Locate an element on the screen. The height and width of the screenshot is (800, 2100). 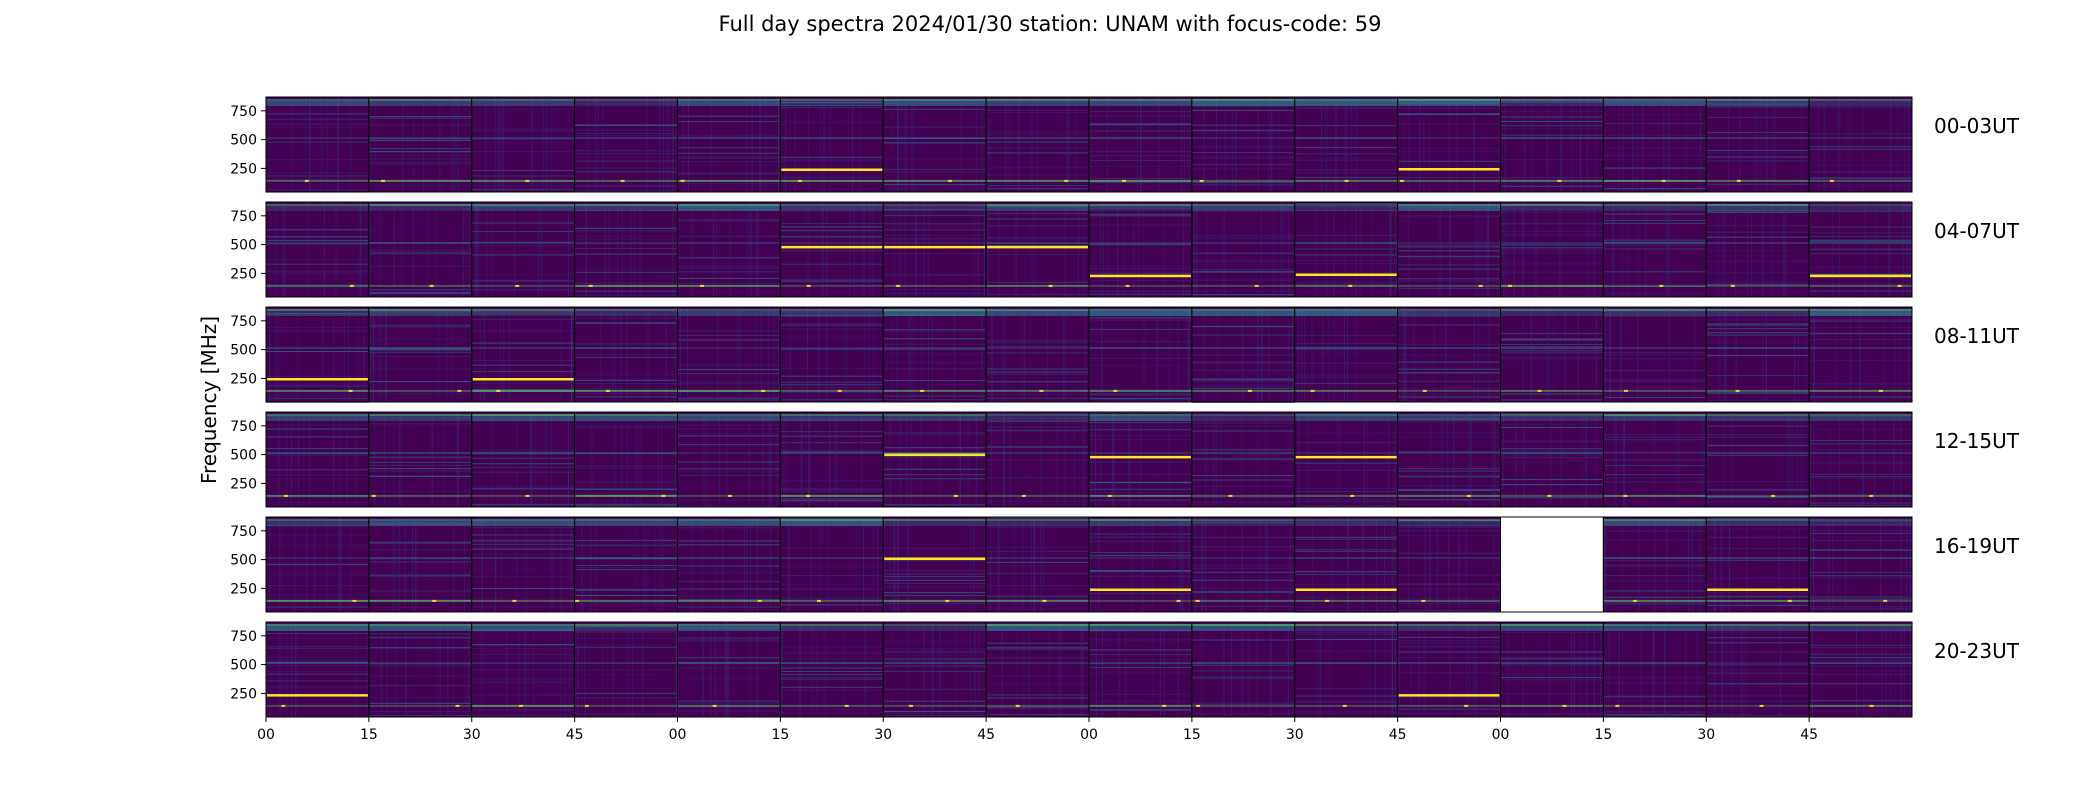
burst-spot is located at coordinates (1625, 495).